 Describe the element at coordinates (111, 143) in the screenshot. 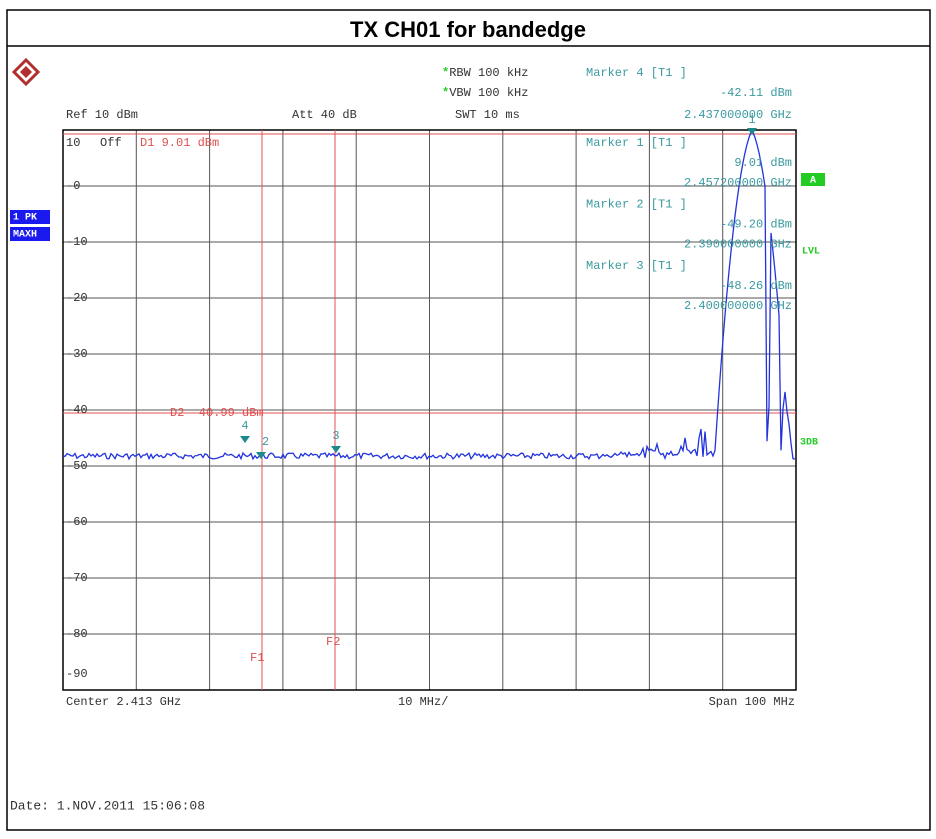

I see `off-label: Off` at that location.